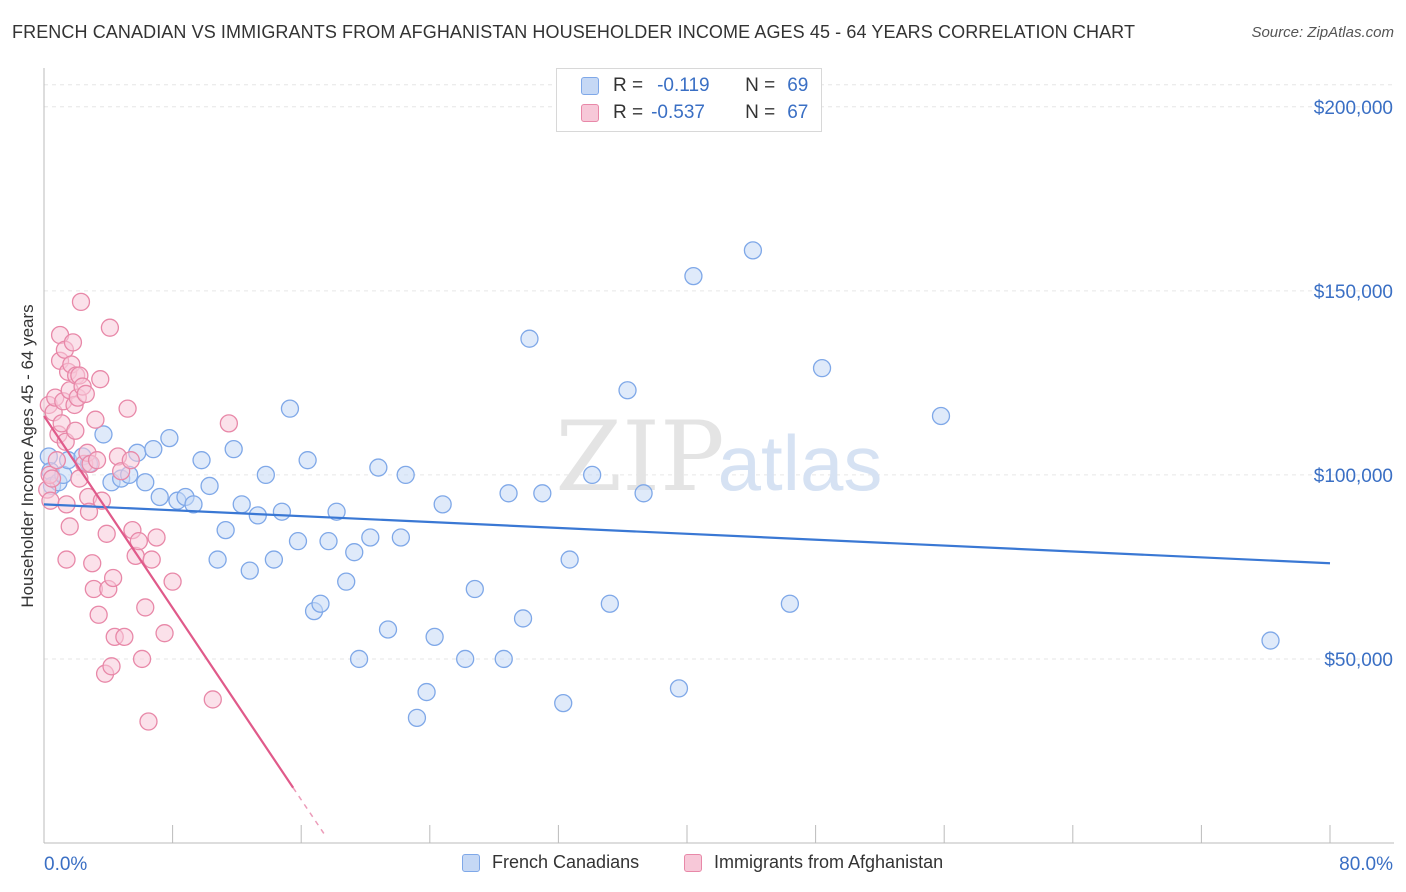  Describe the element at coordinates (678, 112) in the screenshot. I see `legend-r-value: -0.537` at that location.